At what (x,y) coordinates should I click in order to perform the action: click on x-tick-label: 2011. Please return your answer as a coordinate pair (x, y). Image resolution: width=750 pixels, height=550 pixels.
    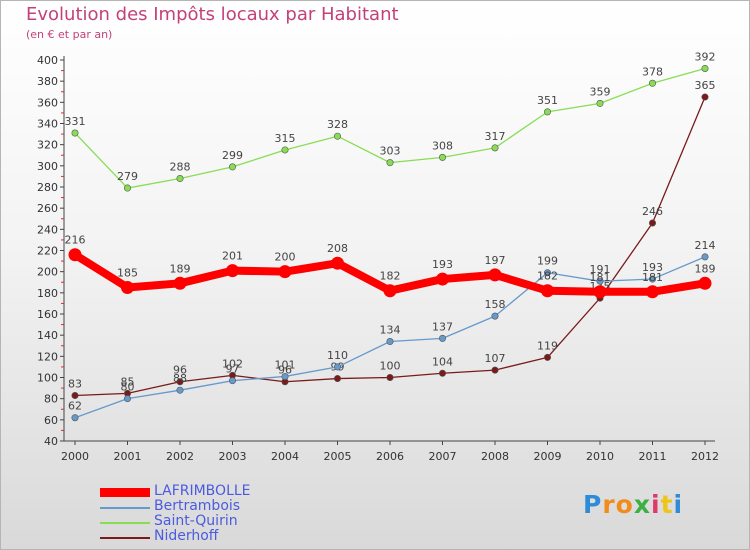
    Looking at the image, I should click on (653, 456).